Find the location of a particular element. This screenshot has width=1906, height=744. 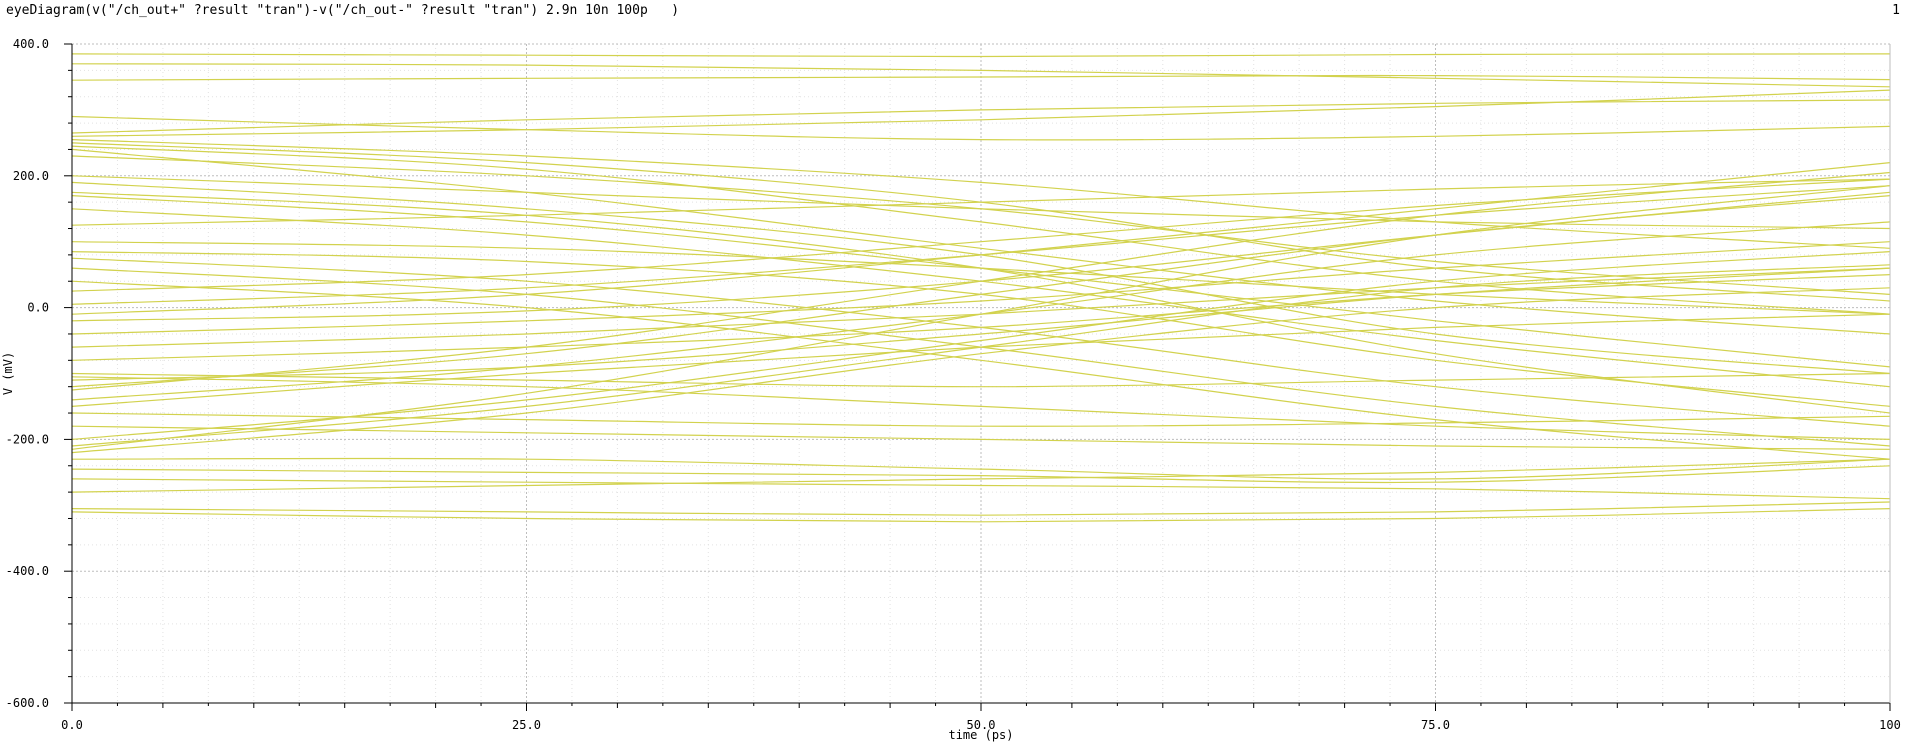

x-tick-label: 75.0 is located at coordinates (1435, 725).